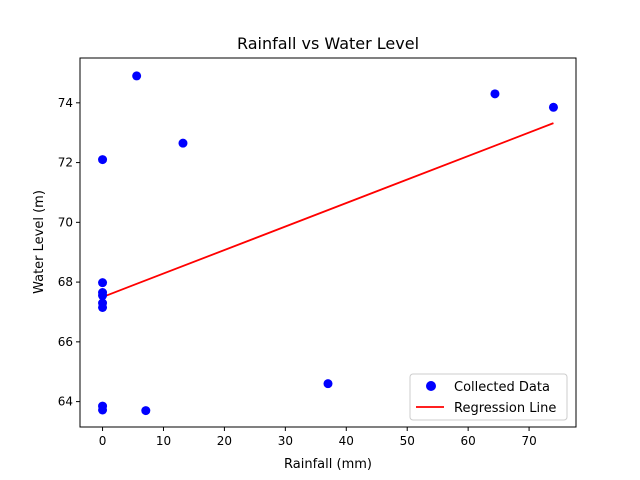 This screenshot has width=640, height=480. I want to click on legend-marker-collected-data, so click(431, 386).